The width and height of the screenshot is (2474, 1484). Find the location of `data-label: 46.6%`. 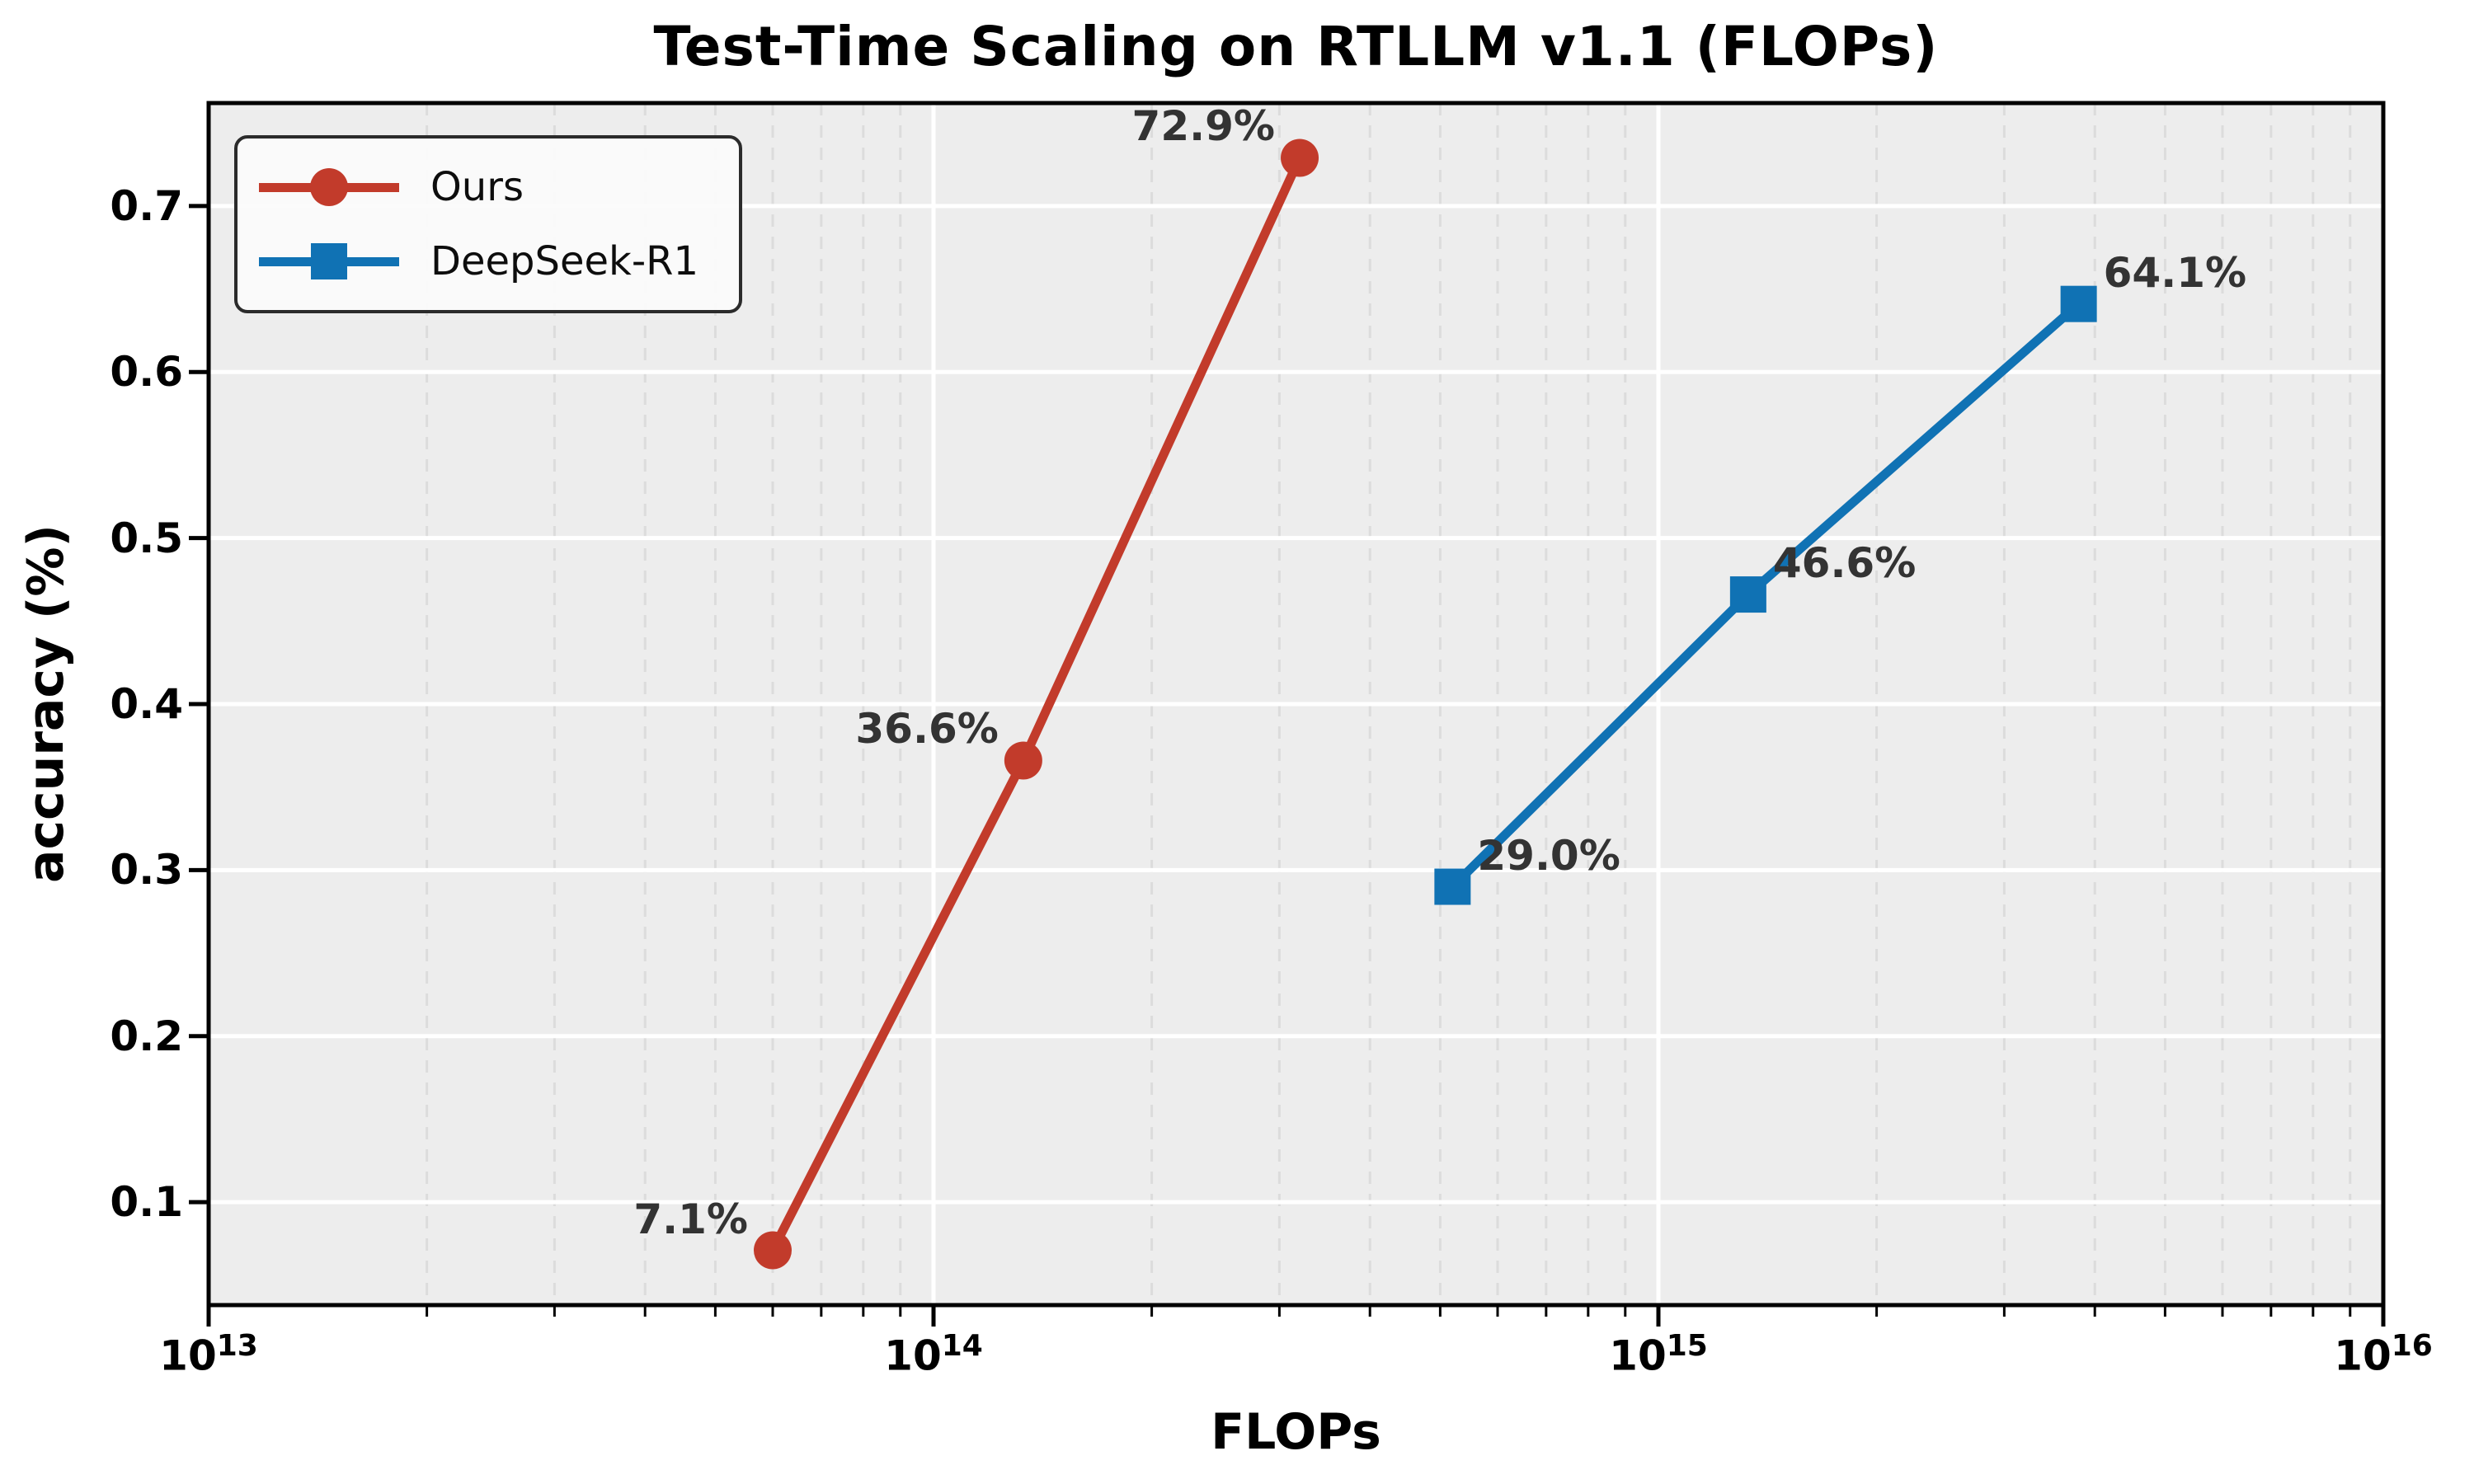

data-label: 46.6% is located at coordinates (1844, 563).